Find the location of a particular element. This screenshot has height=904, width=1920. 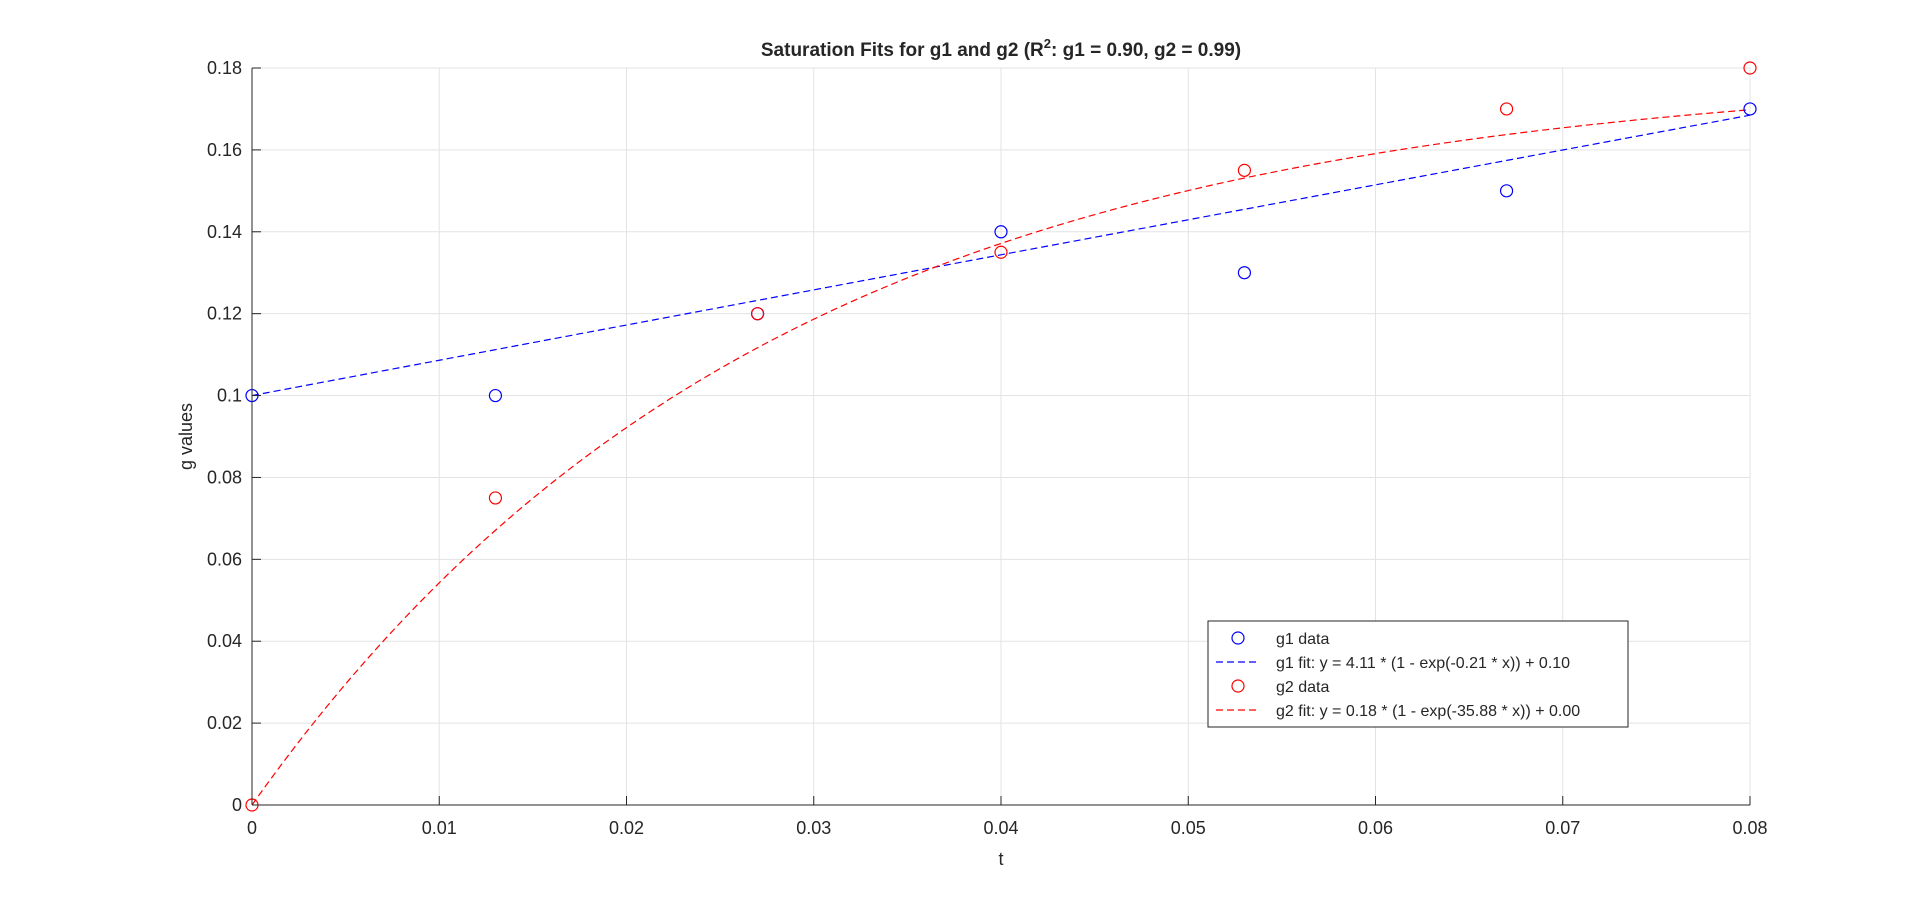

x-tick-label: 0 is located at coordinates (252, 828).